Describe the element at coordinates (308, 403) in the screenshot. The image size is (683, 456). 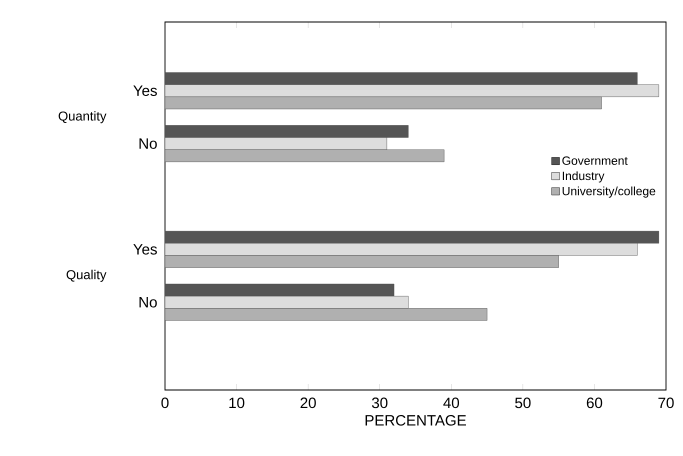
I see `x-tick-label: 20` at that location.